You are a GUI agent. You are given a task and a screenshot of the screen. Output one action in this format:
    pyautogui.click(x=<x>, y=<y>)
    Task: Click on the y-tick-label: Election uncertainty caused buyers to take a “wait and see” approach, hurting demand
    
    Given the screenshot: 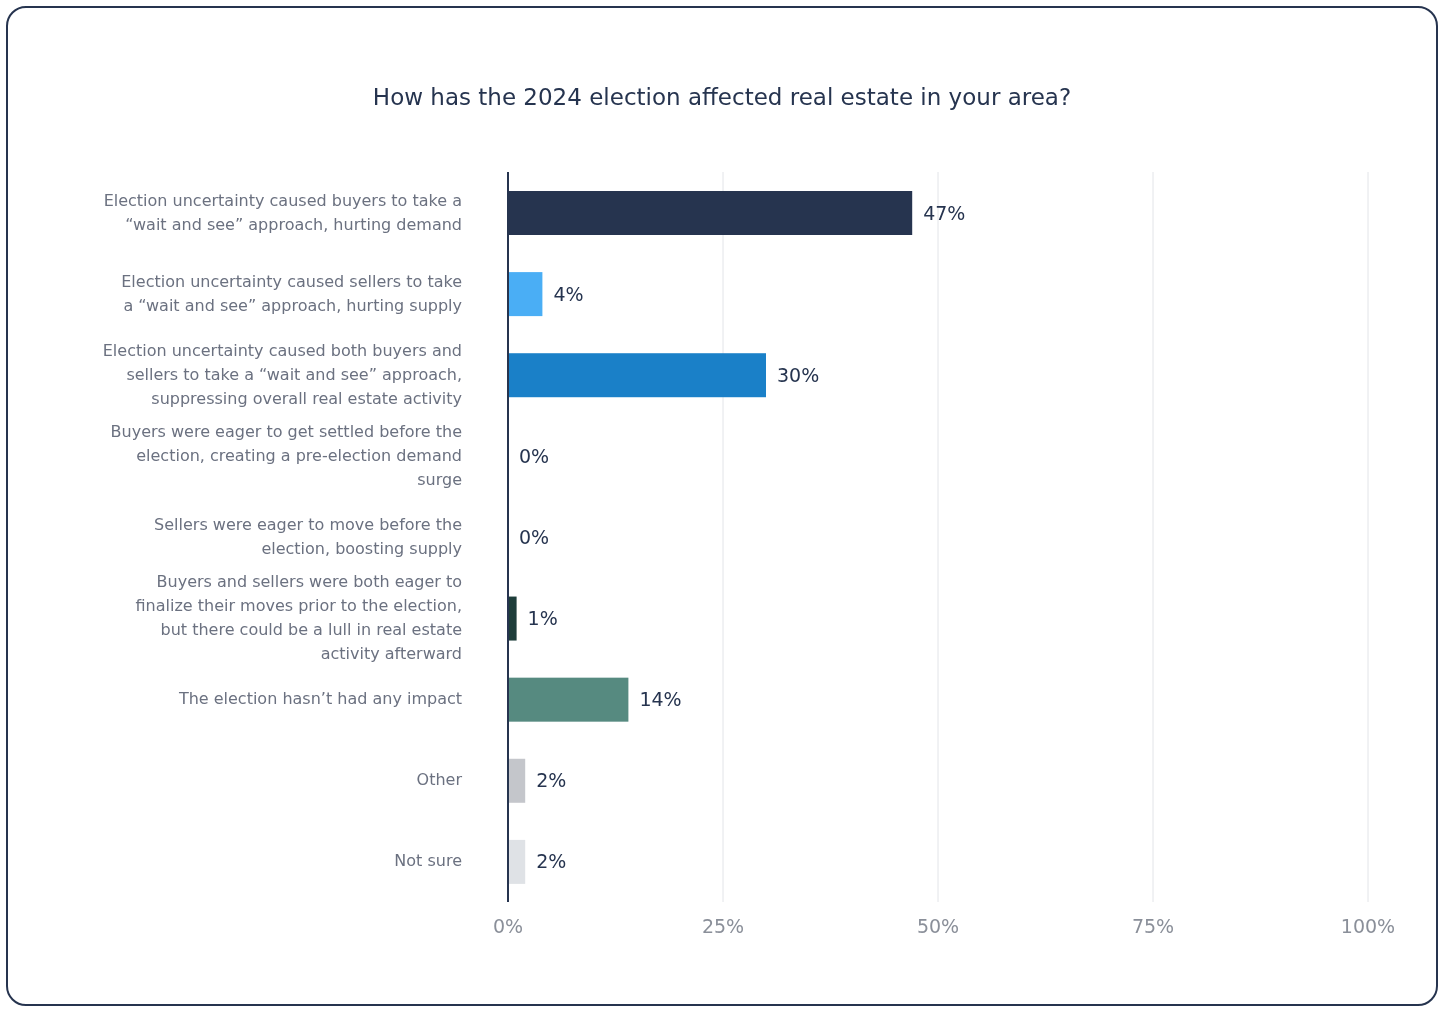 What is the action you would take?
    pyautogui.click(x=282, y=212)
    